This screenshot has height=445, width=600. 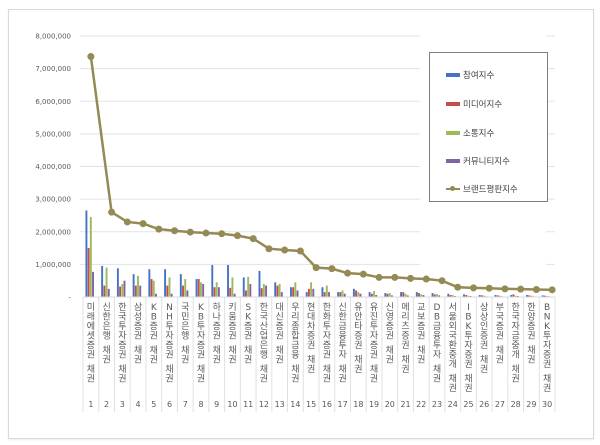 I want to click on x-rank-label: 16, so click(x=327, y=404).